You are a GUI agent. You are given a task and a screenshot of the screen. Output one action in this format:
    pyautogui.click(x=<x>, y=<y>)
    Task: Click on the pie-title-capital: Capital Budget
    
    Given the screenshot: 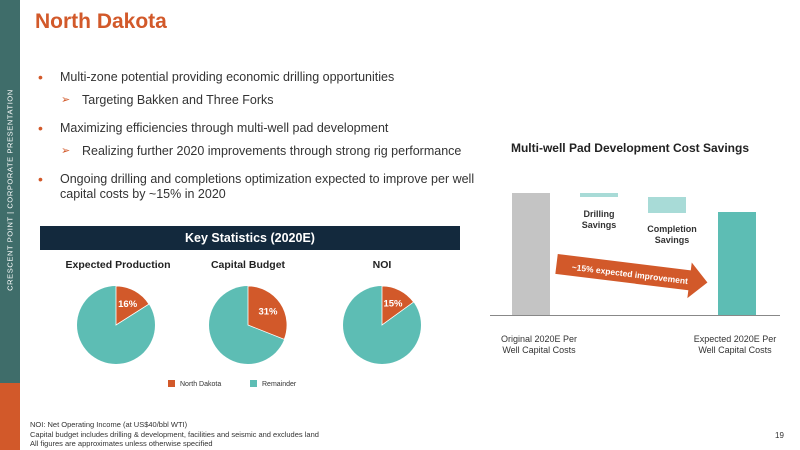 What is the action you would take?
    pyautogui.click(x=248, y=265)
    